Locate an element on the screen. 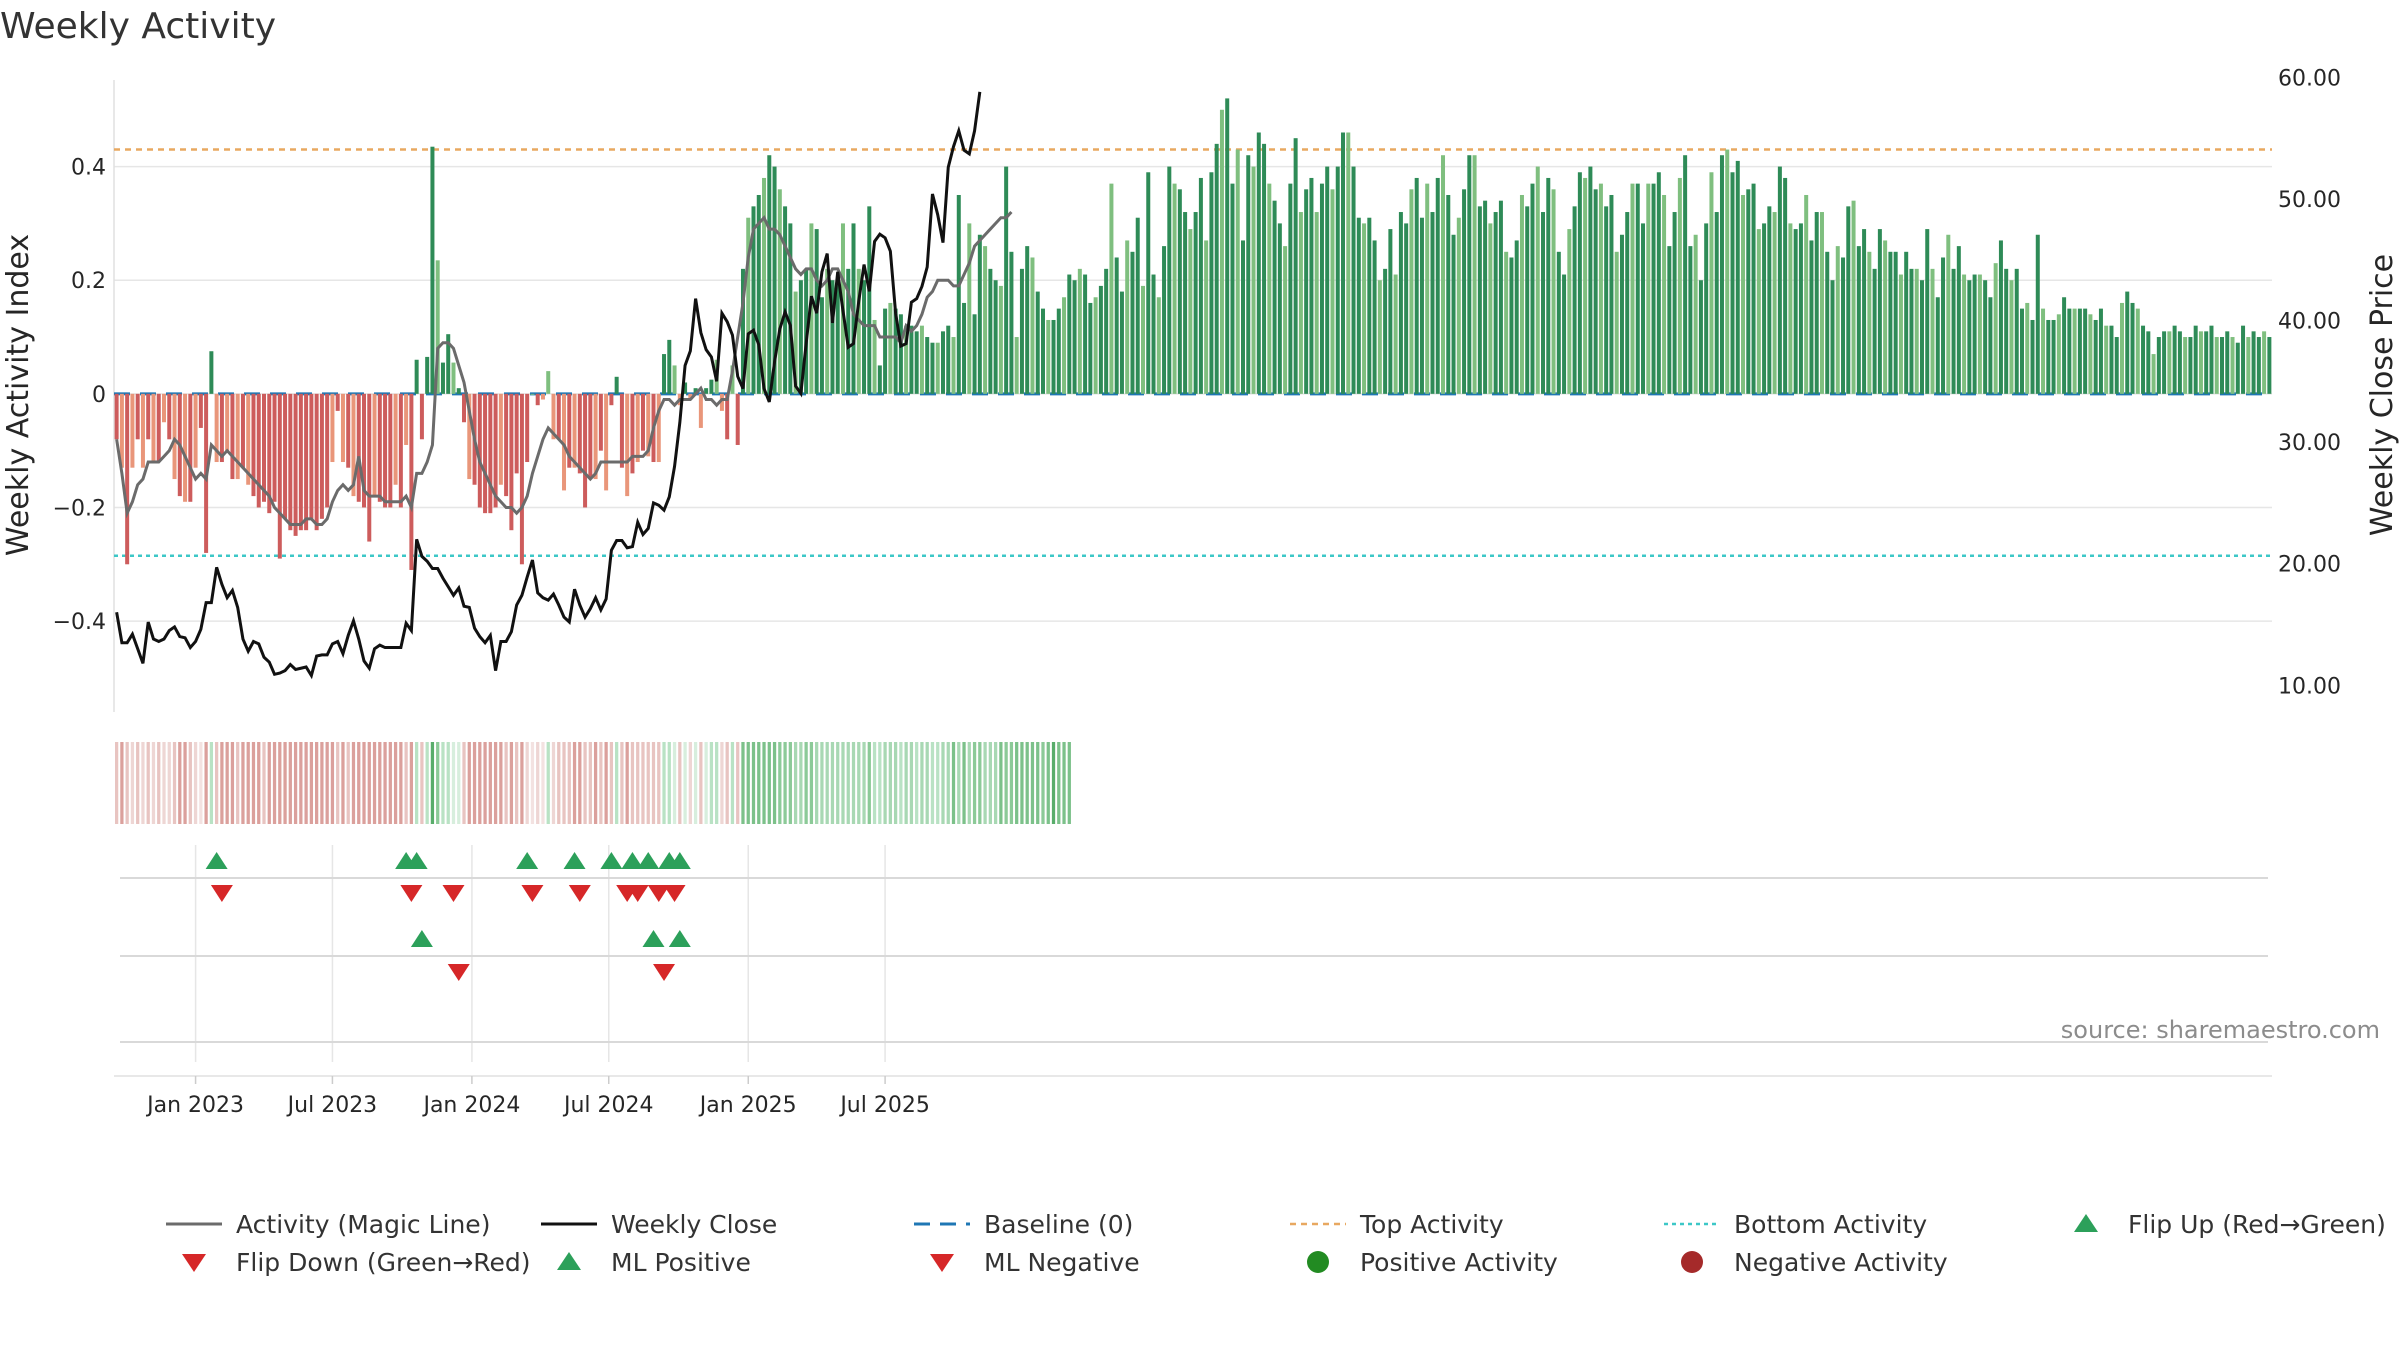 The image size is (2400, 1350). y2-axis-ticks: 60.00 50.00 40.00 30.00 20.00 10.00 is located at coordinates (2309, 382).